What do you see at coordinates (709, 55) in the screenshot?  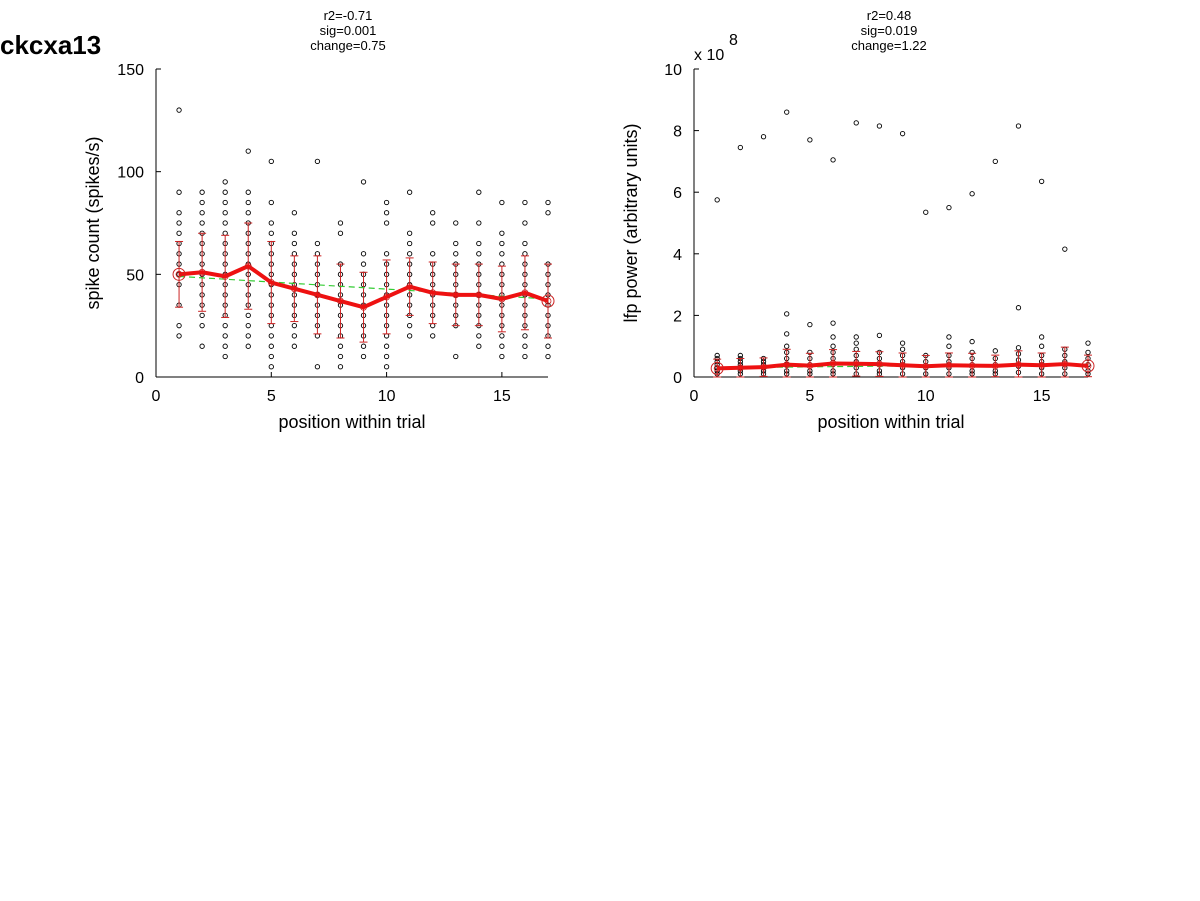 I see `axis-exponent-label: x 10` at bounding box center [709, 55].